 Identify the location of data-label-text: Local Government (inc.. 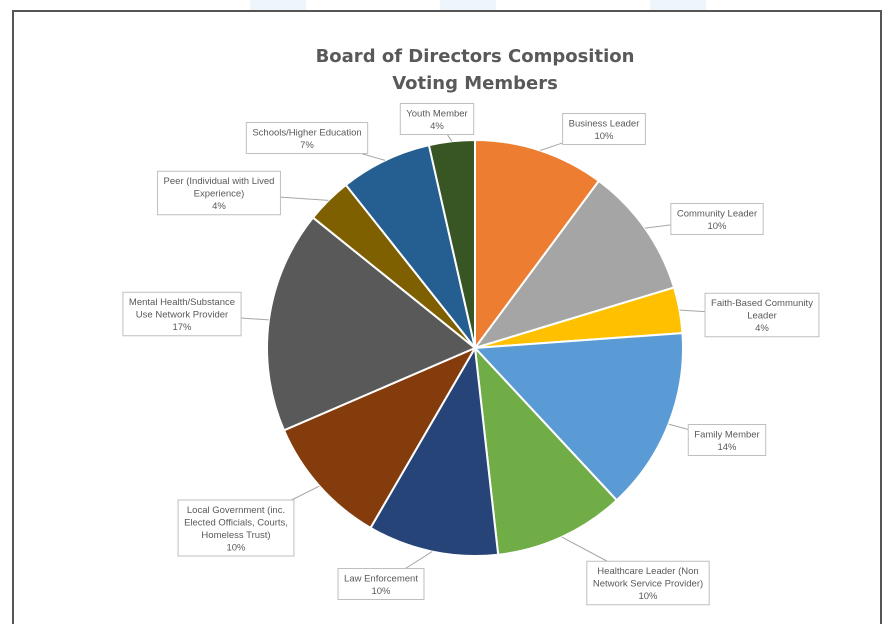
(236, 510).